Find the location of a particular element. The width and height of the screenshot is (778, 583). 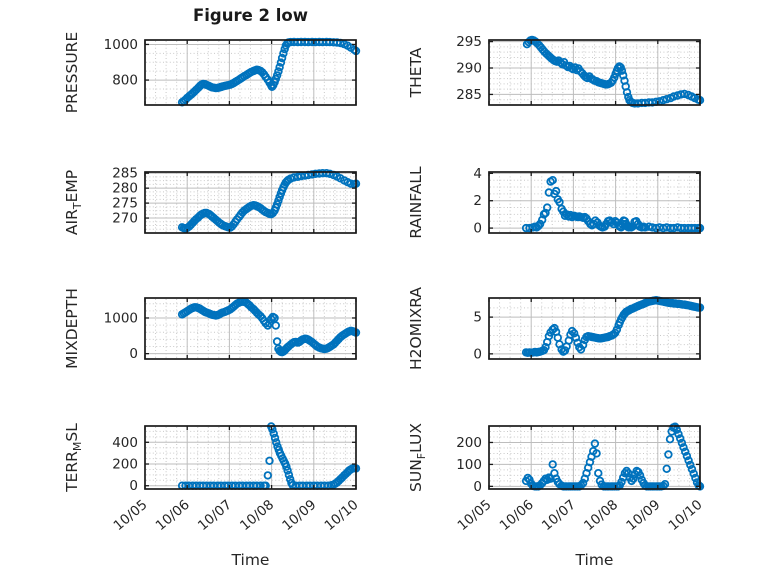

subplot-theta: 285 290 295 THETA is located at coordinates (556, 71).